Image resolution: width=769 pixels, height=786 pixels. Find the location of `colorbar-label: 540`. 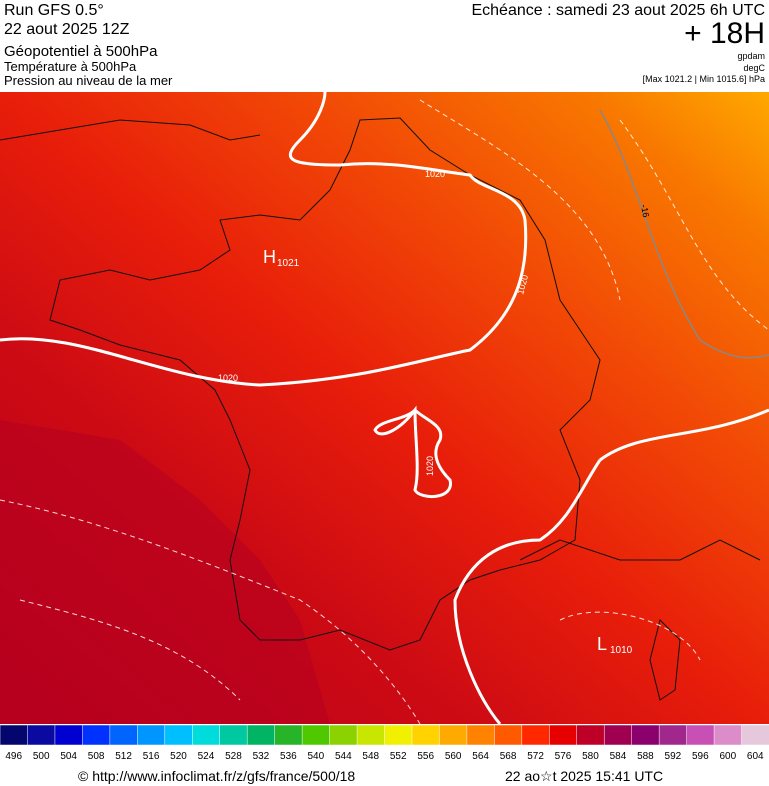

colorbar-label: 540 is located at coordinates (315, 756).